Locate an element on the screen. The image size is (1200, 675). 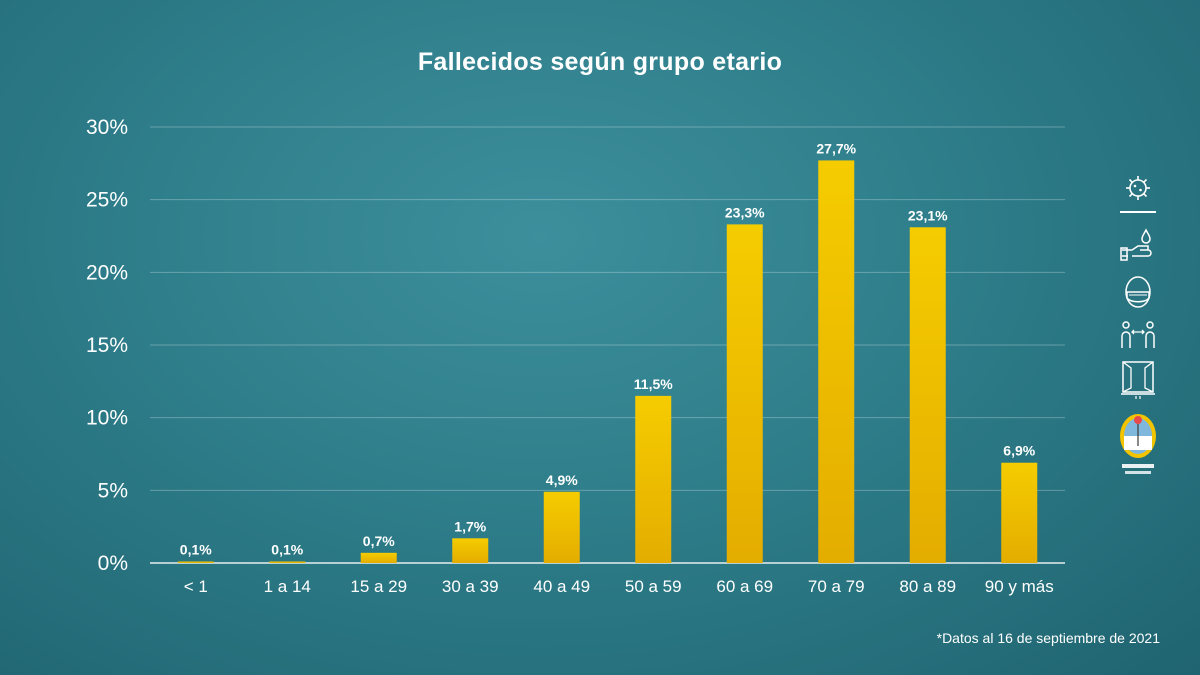
x-tick-label: 70 a 79 is located at coordinates (836, 586).